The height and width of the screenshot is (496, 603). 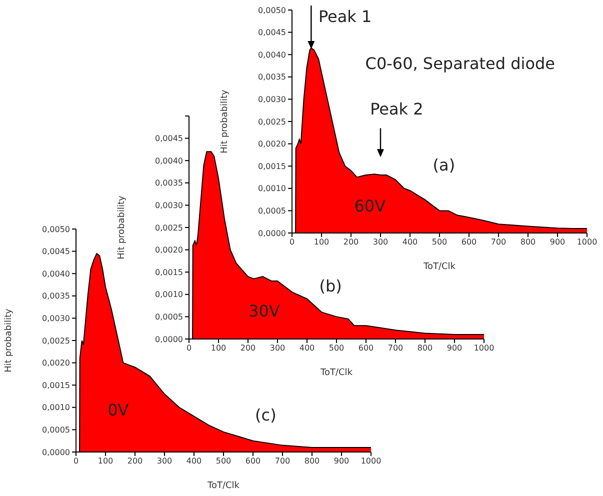 What do you see at coordinates (444, 164) in the screenshot?
I see `annotation: (a)` at bounding box center [444, 164].